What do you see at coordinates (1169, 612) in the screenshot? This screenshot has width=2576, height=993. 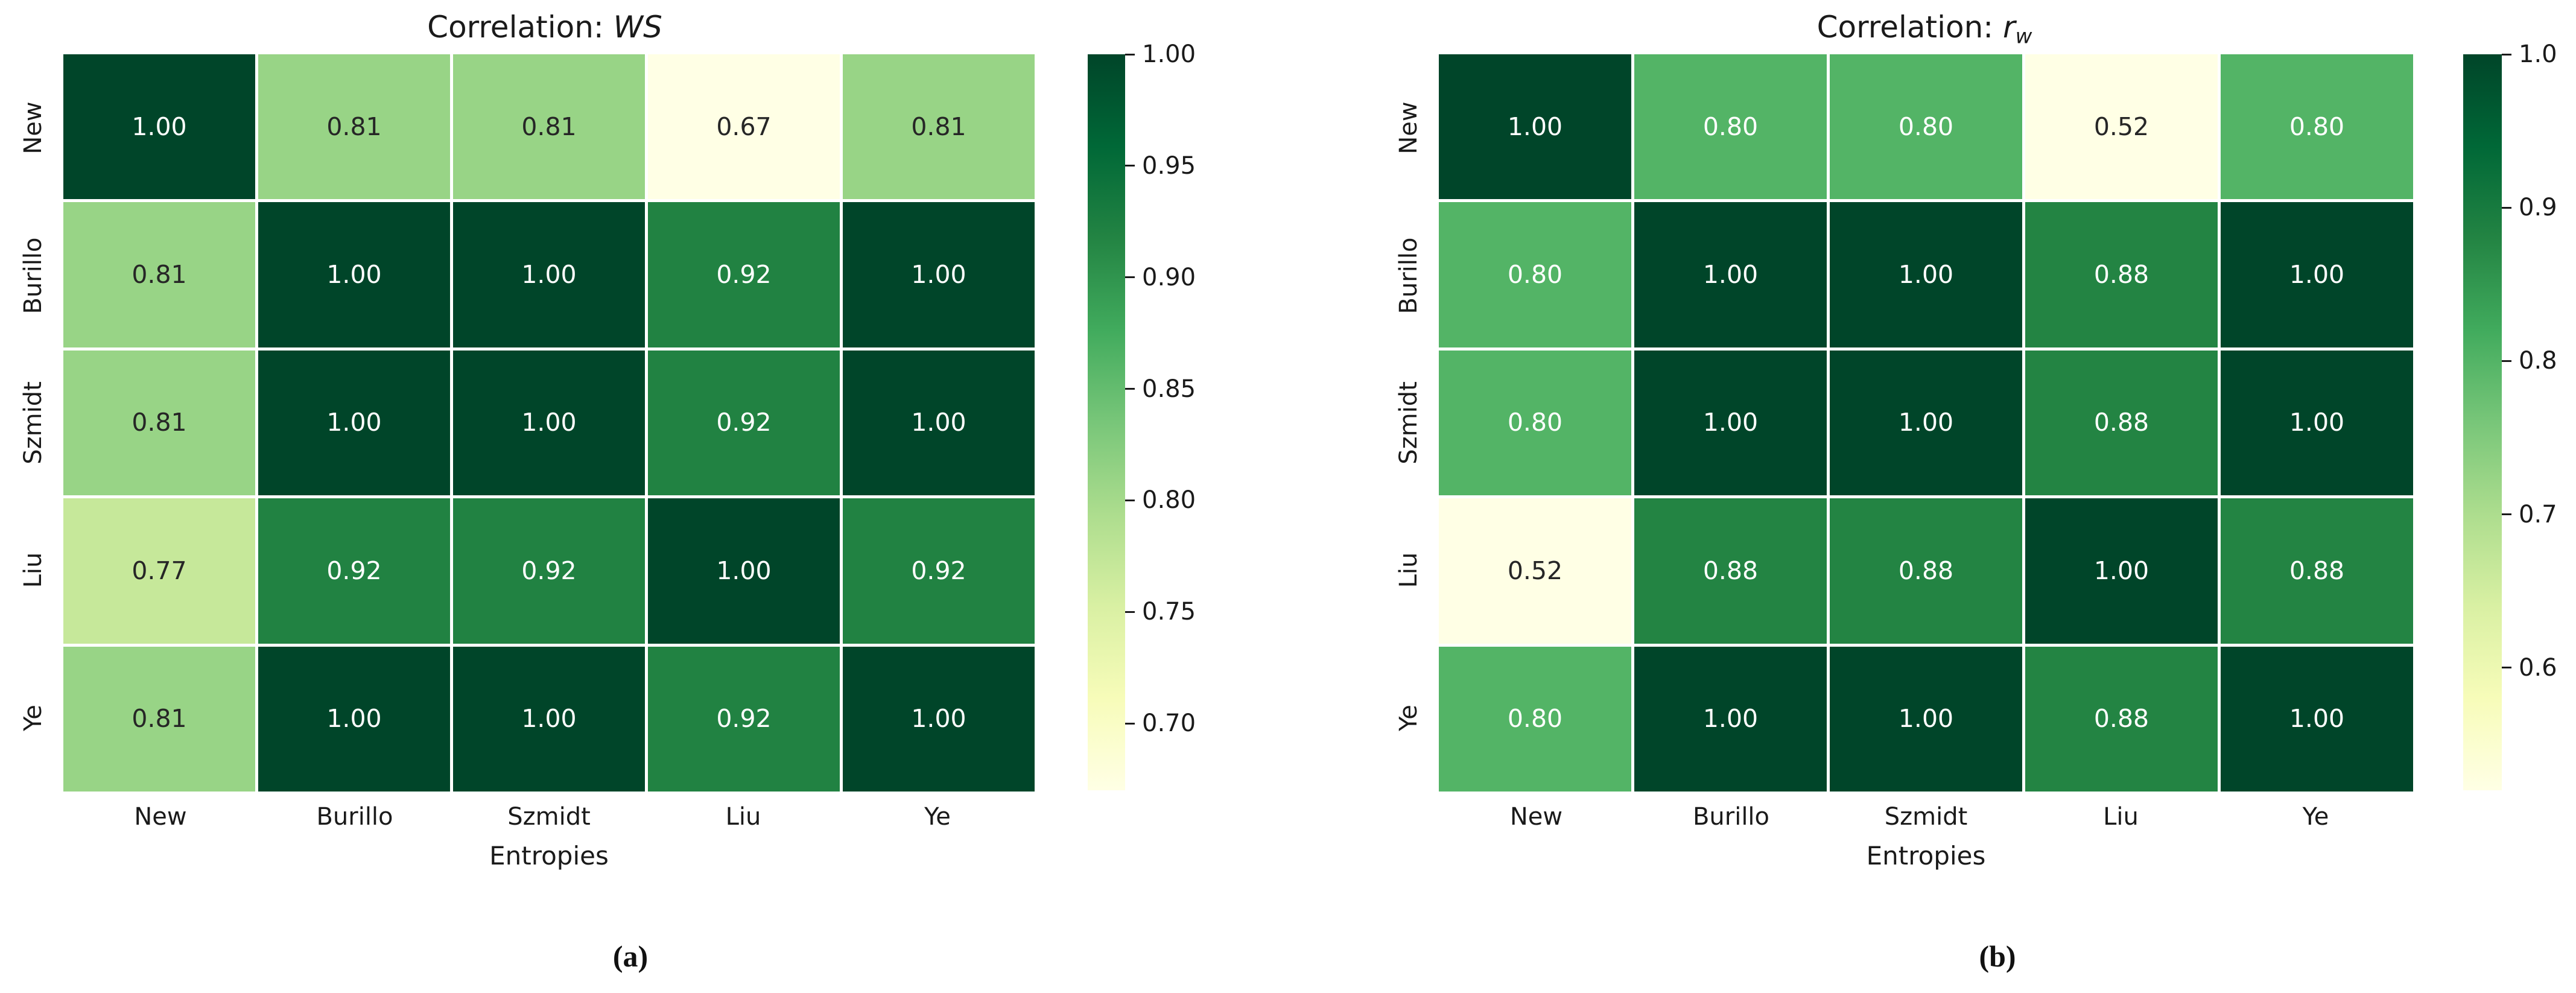 I see `colorbar-tick-label: 0.75` at bounding box center [1169, 612].